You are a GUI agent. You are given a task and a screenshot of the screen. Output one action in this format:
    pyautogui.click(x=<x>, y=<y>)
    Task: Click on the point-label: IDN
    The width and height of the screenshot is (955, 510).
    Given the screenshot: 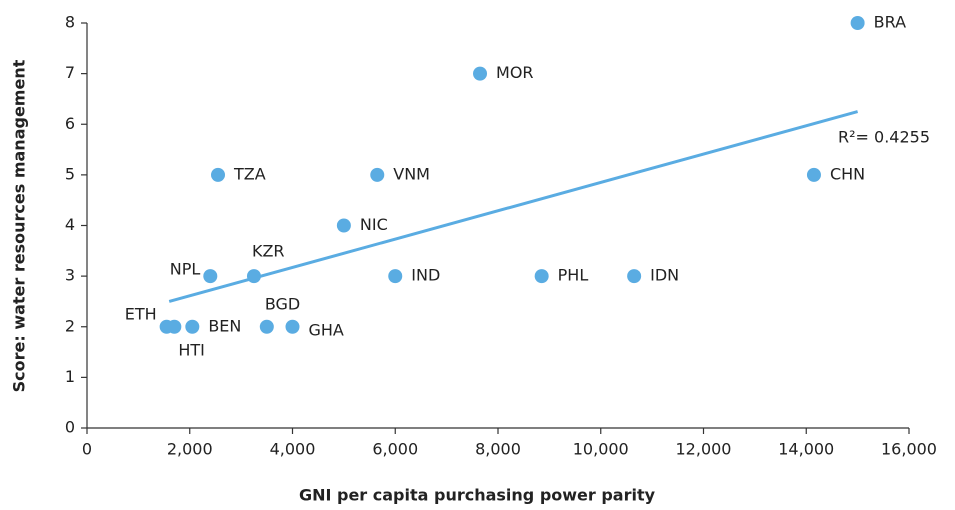 What is the action you would take?
    pyautogui.click(x=664, y=275)
    